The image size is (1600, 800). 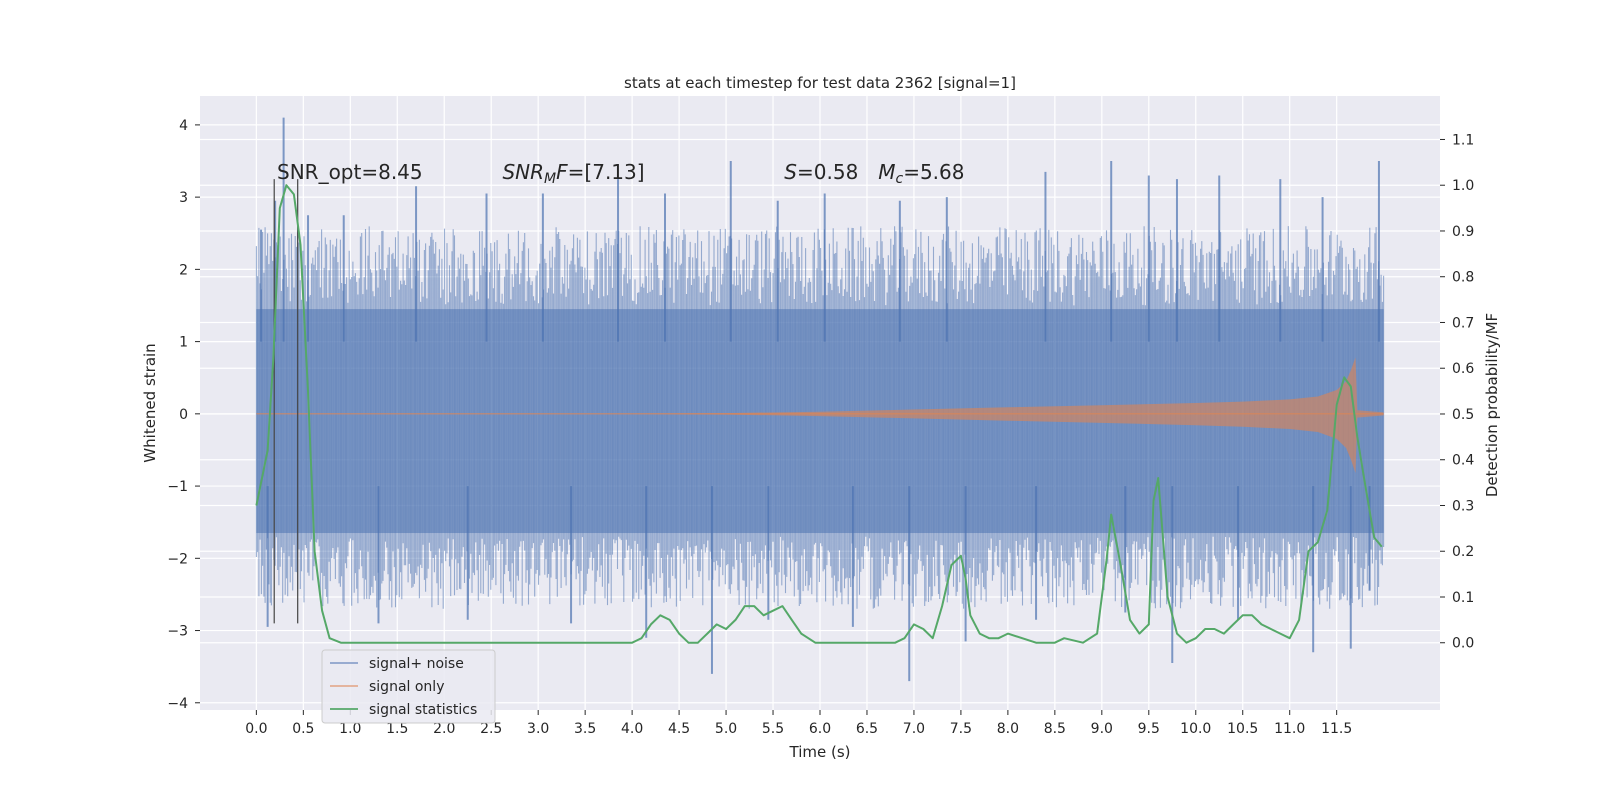 I want to click on x-tick-label: 7.0, so click(x=914, y=729).